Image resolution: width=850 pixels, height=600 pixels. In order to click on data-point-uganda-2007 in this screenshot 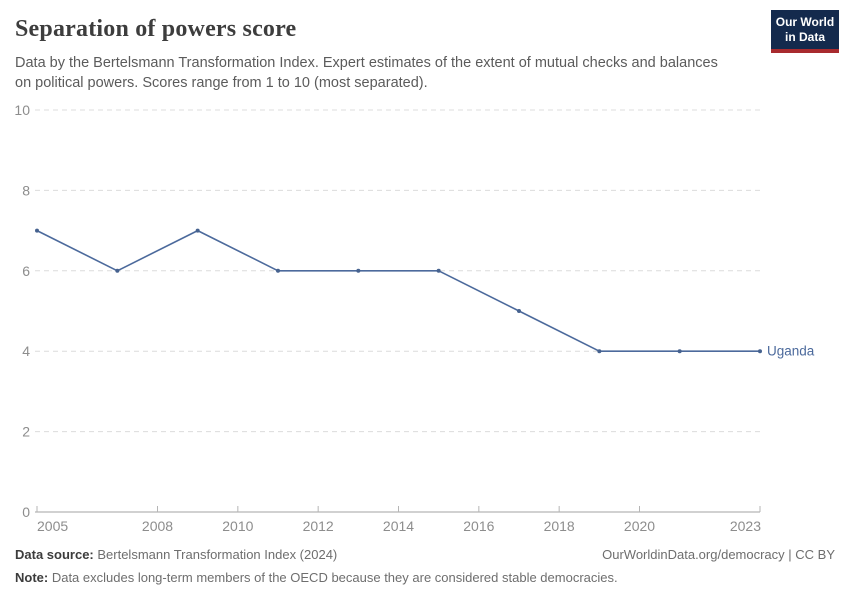, I will do `click(117, 270)`.